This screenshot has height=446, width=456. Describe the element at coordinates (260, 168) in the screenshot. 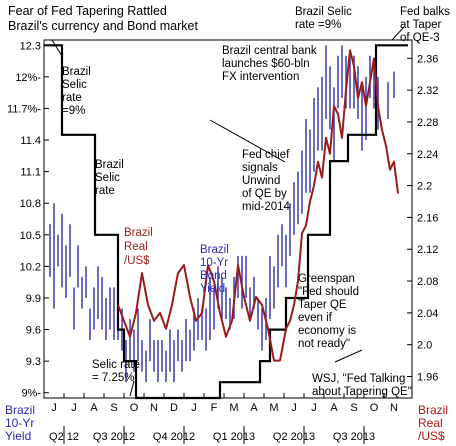

I see `annotation-fed-chief: signals` at that location.